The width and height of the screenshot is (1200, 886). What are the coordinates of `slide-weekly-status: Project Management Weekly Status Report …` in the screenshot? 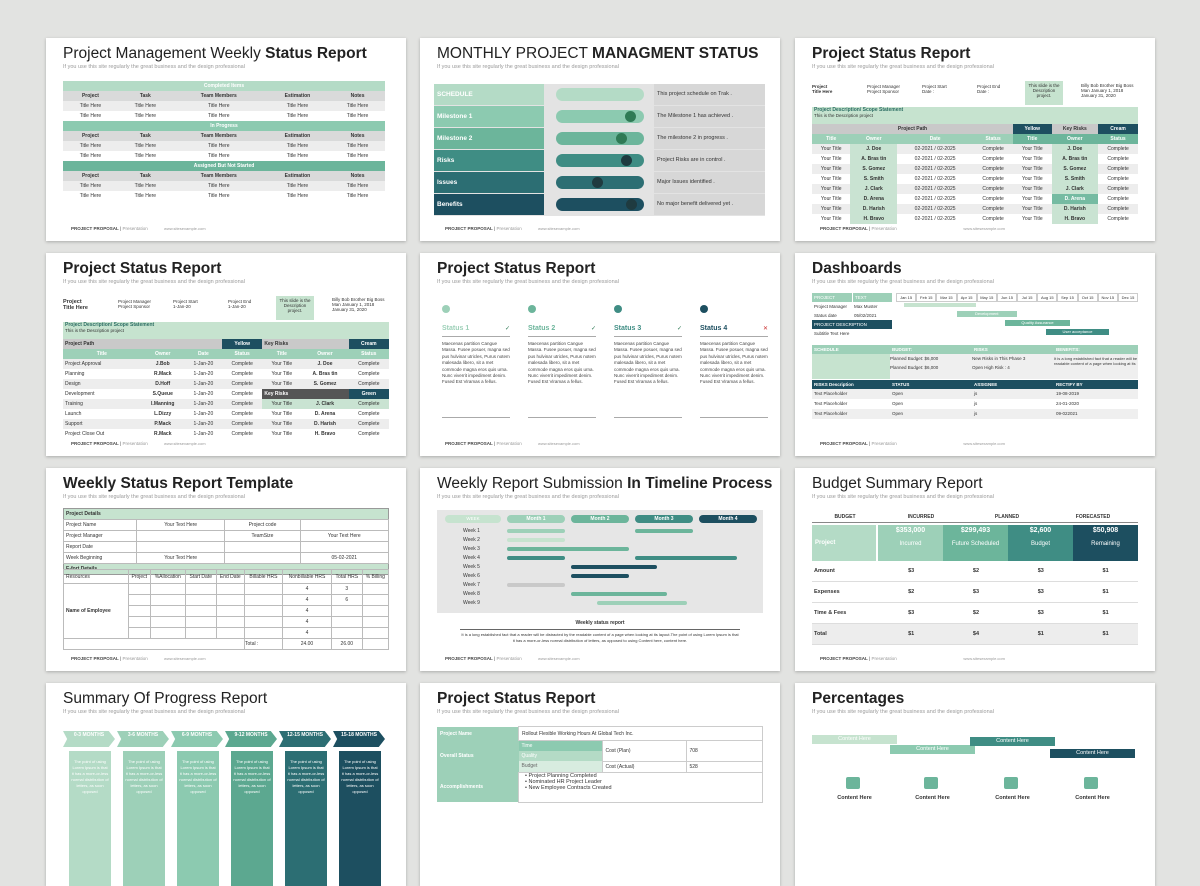 It's located at (226, 139).